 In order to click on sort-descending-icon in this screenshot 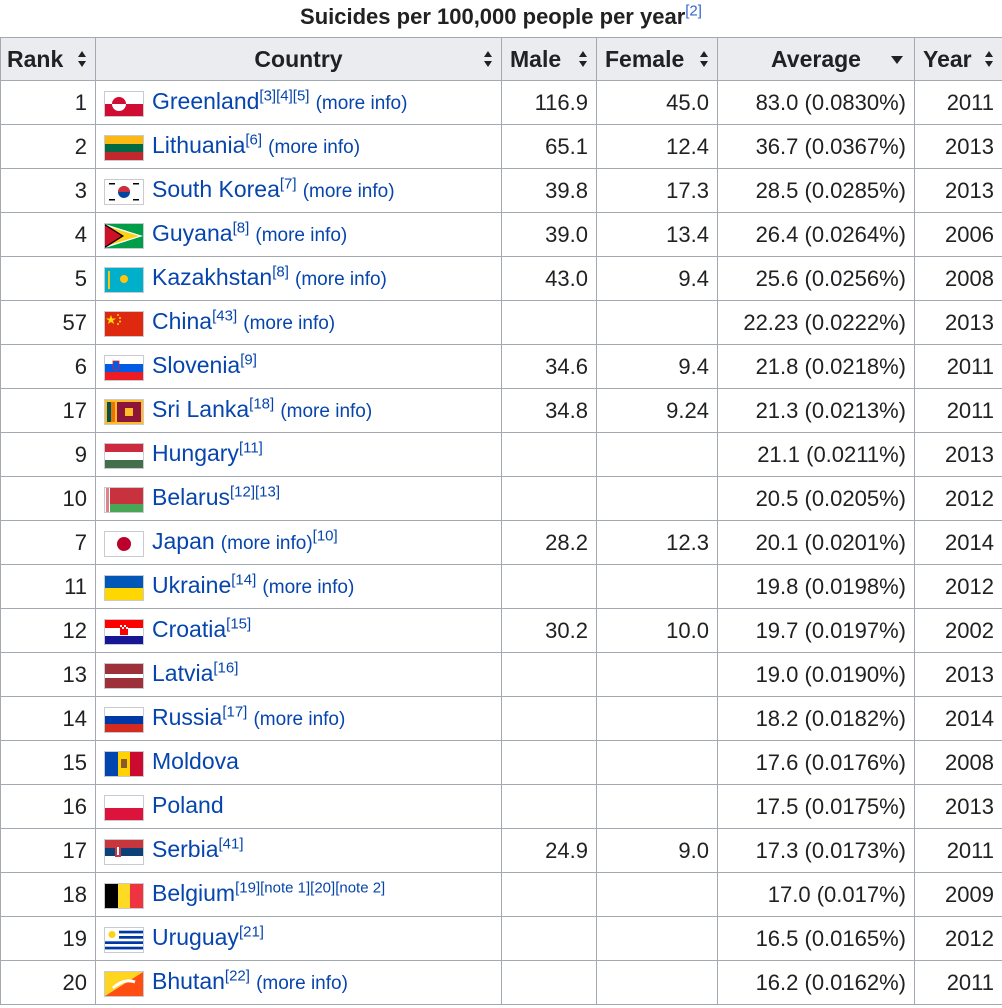, I will do `click(897, 59)`.